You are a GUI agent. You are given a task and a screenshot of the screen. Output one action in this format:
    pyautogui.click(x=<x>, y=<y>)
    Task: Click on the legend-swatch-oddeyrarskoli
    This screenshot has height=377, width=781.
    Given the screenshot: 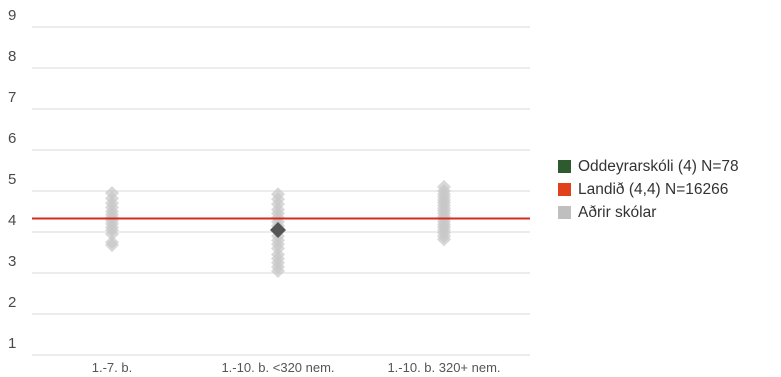 What is the action you would take?
    pyautogui.click(x=564, y=166)
    